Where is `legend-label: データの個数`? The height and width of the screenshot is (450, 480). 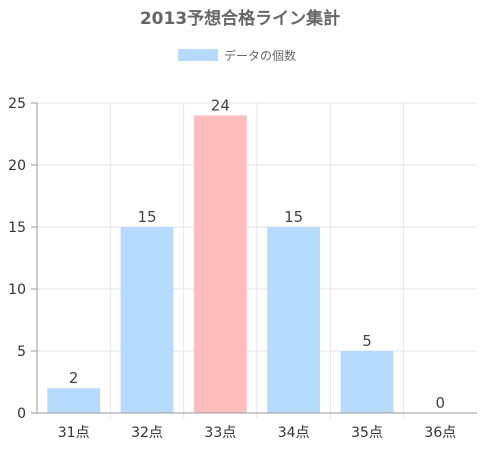 legend-label: データの個数 is located at coordinates (260, 55).